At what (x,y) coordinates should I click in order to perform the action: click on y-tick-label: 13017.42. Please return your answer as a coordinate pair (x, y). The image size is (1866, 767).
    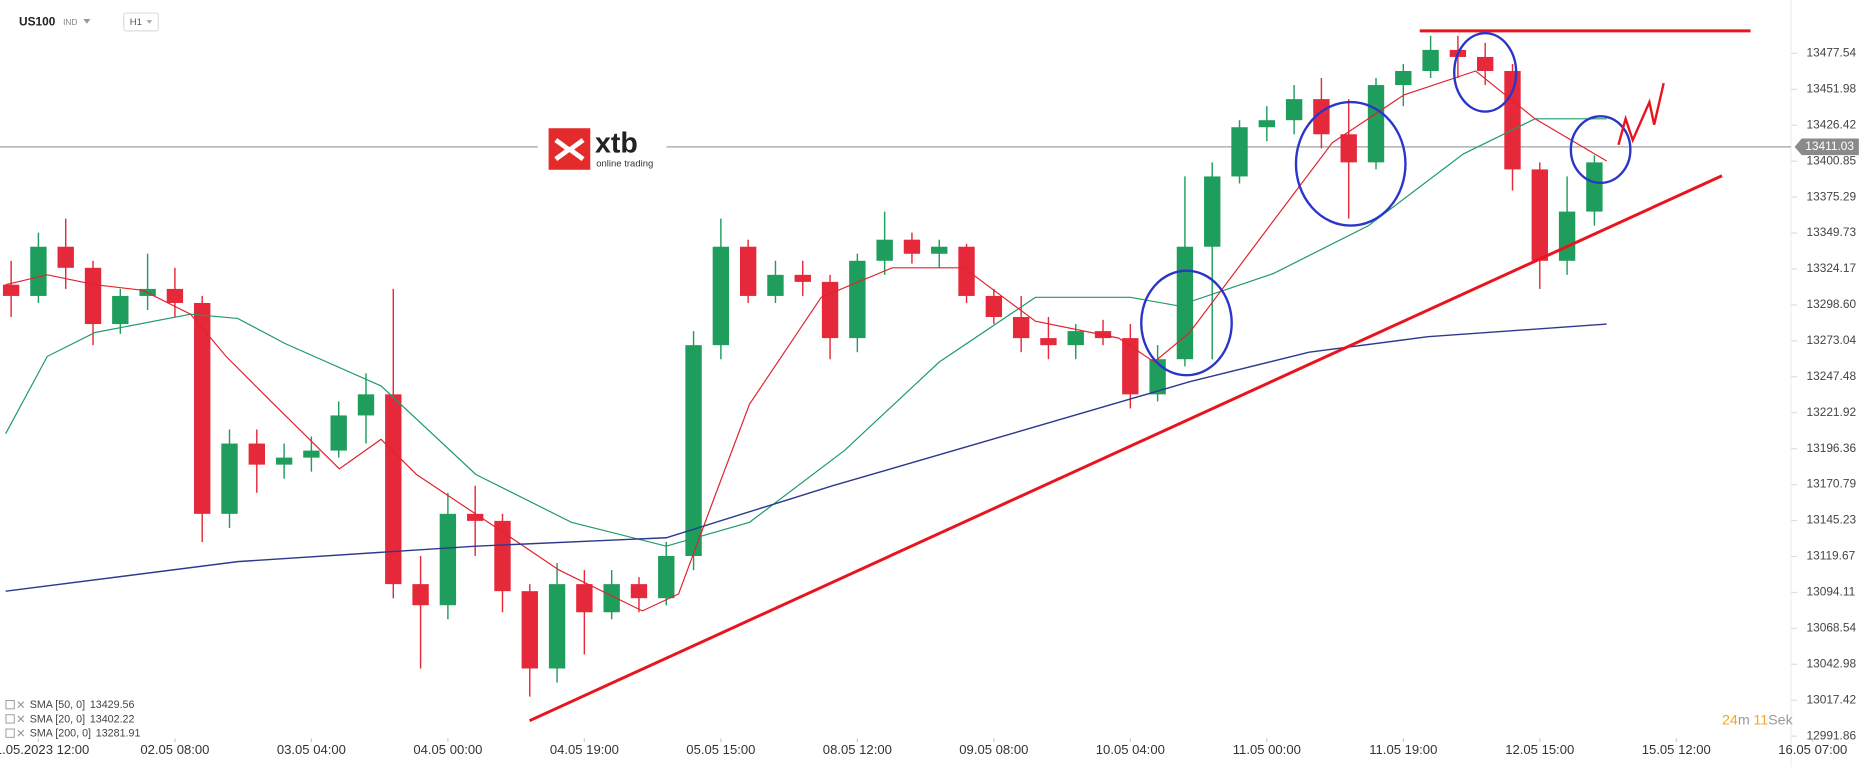
    Looking at the image, I should click on (1831, 699).